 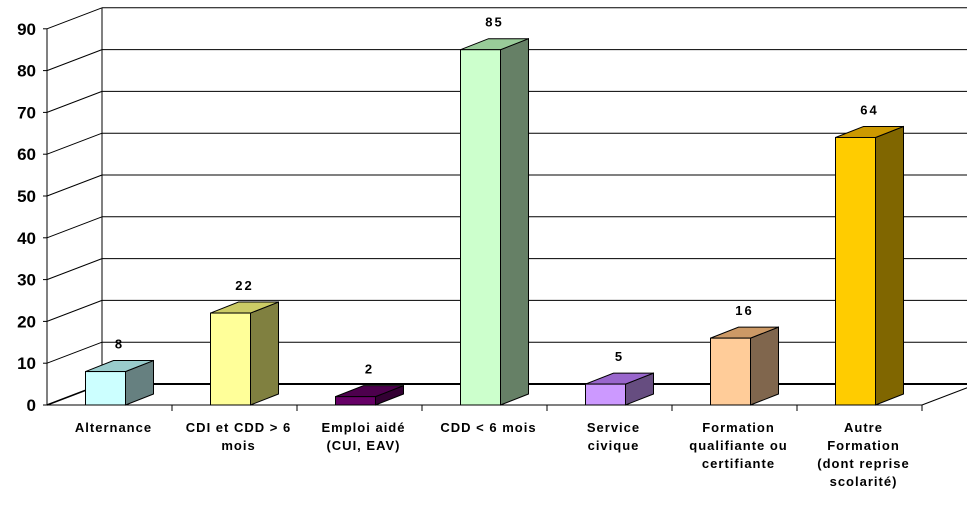 What do you see at coordinates (26, 321) in the screenshot?
I see `y-tick-label: 20` at bounding box center [26, 321].